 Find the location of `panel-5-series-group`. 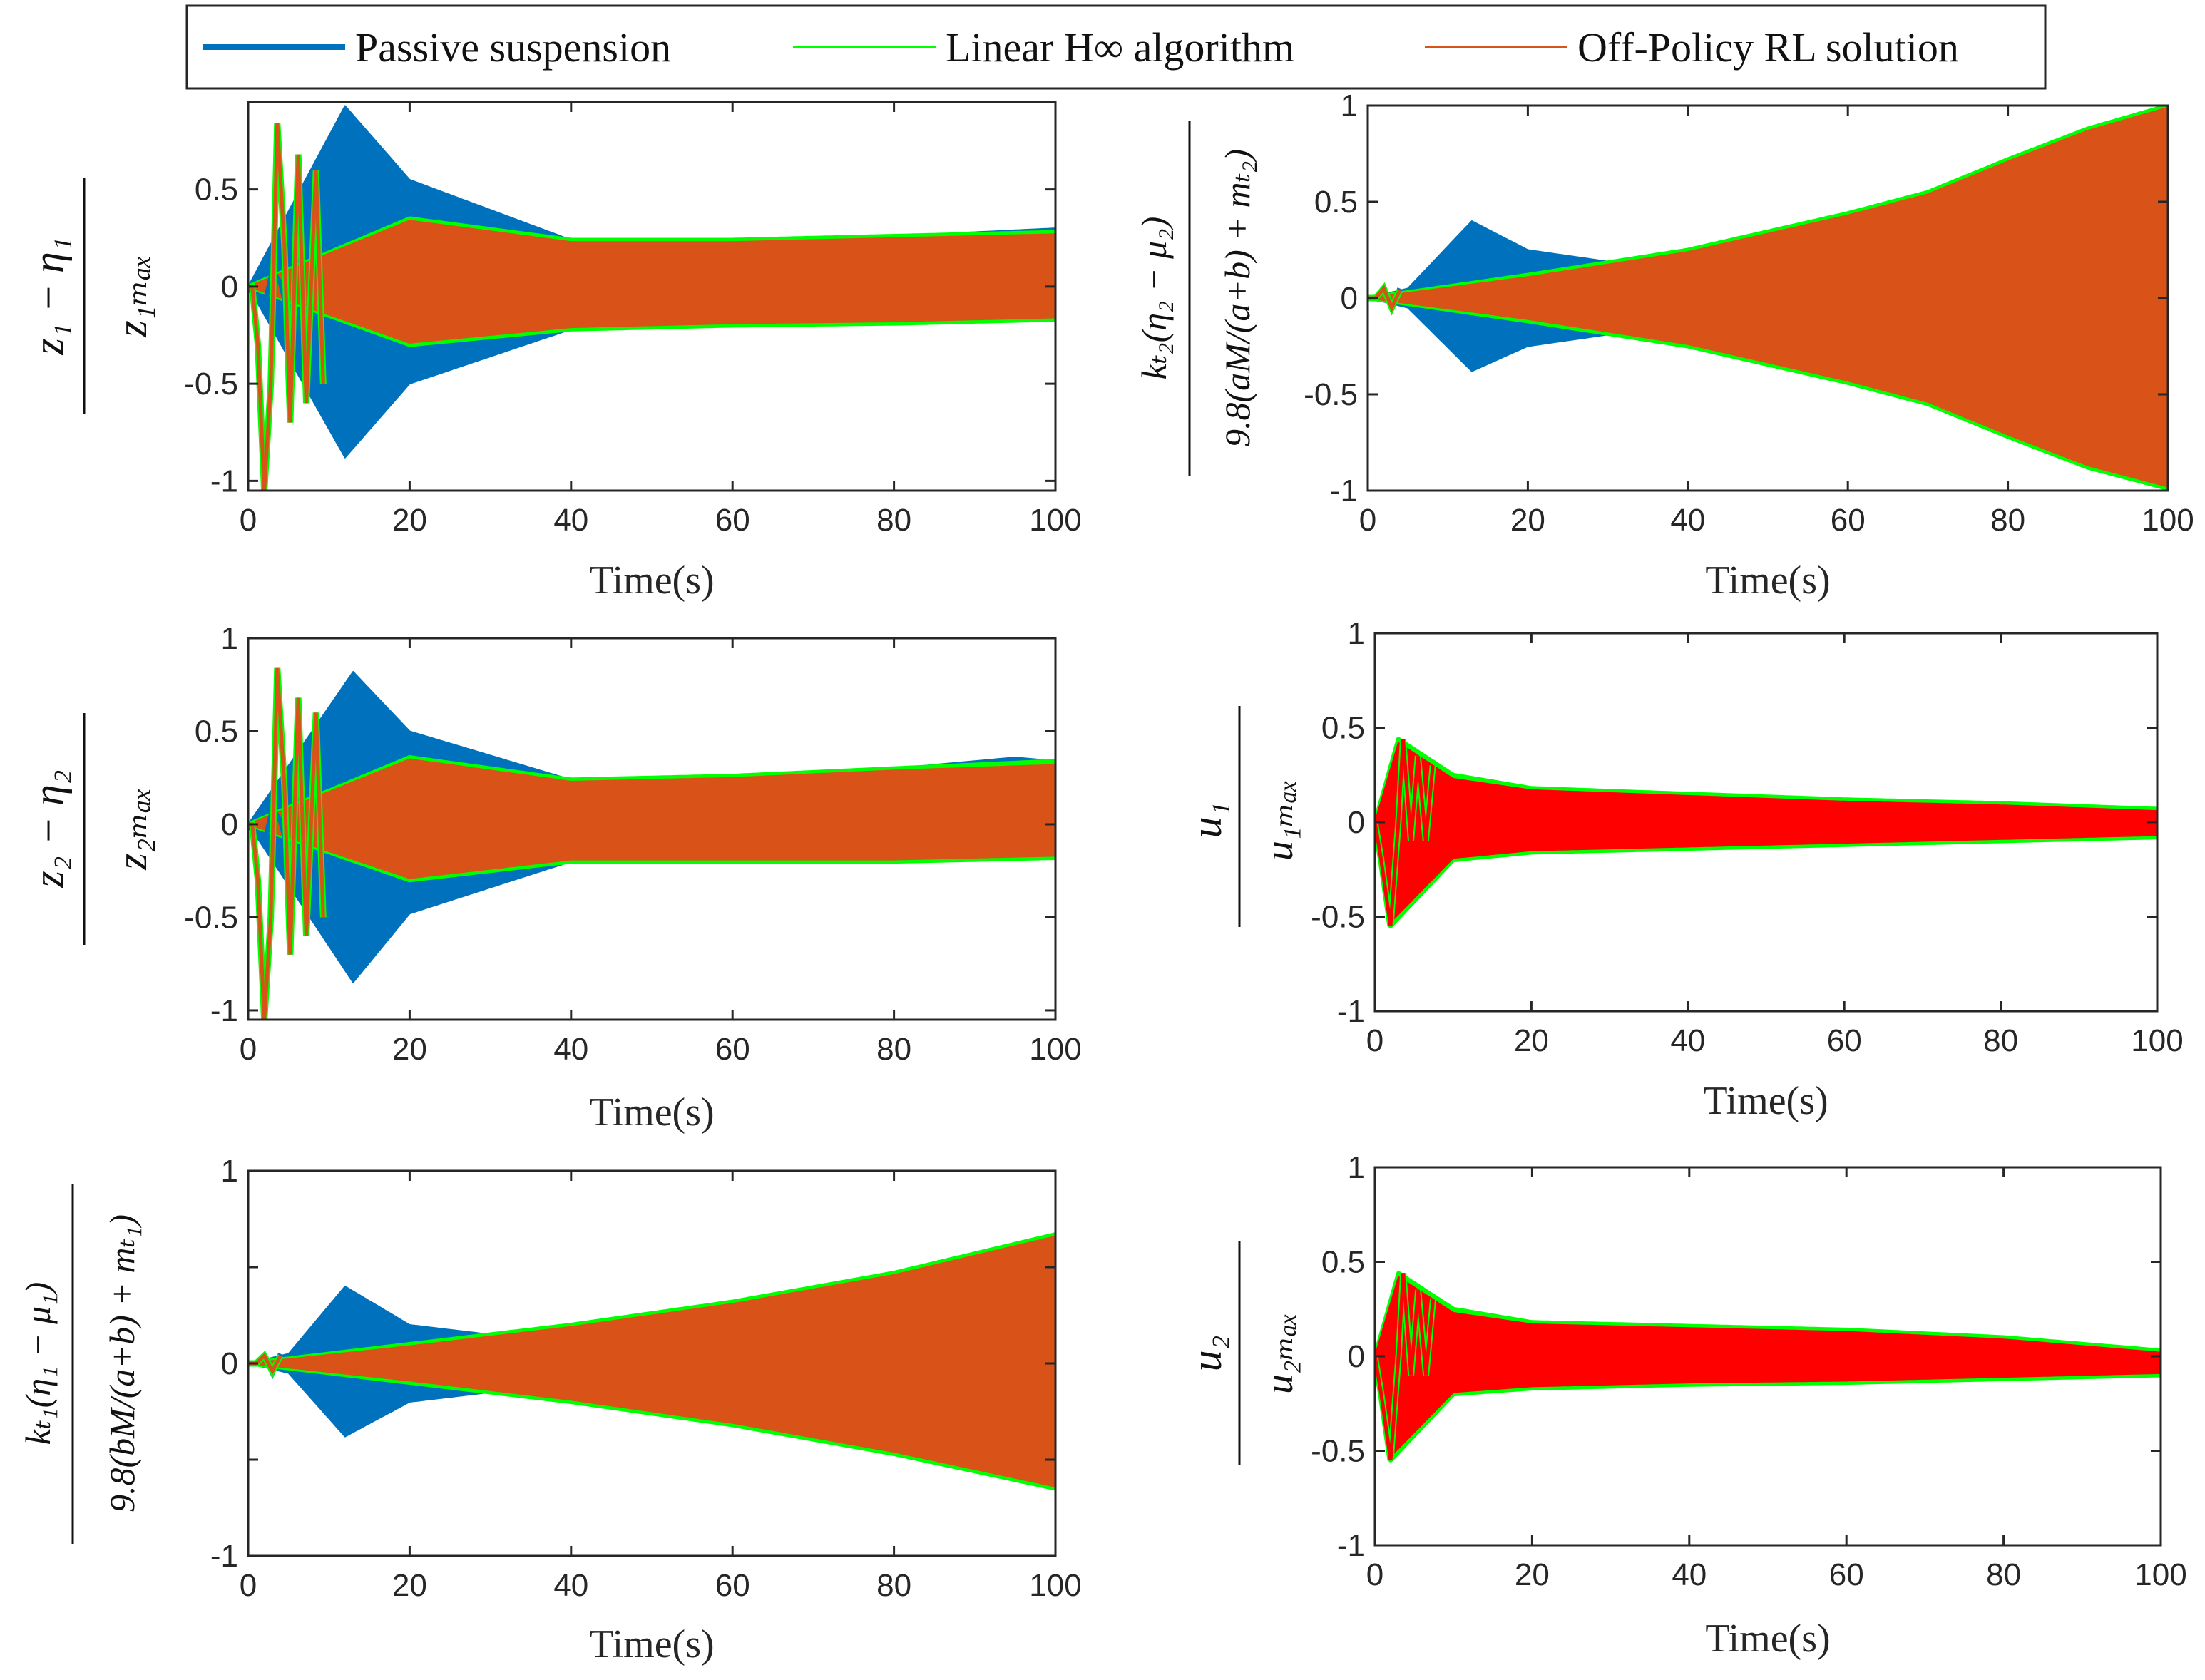

panel-5-series-group is located at coordinates (651, 1361).